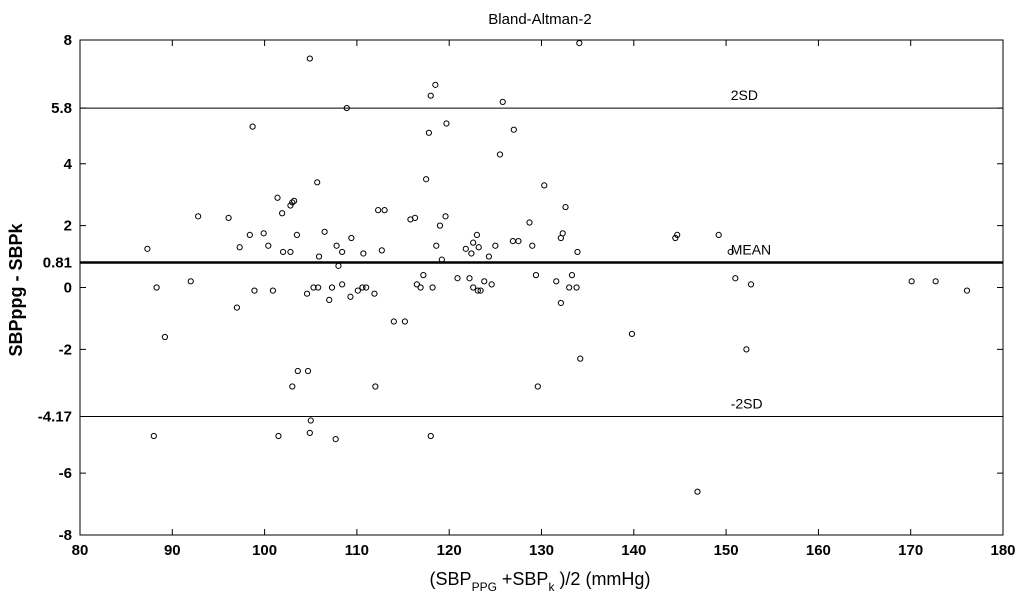 The height and width of the screenshot is (603, 1024). What do you see at coordinates (523, 579) in the screenshot?
I see `x-label-middle: +SBP` at bounding box center [523, 579].